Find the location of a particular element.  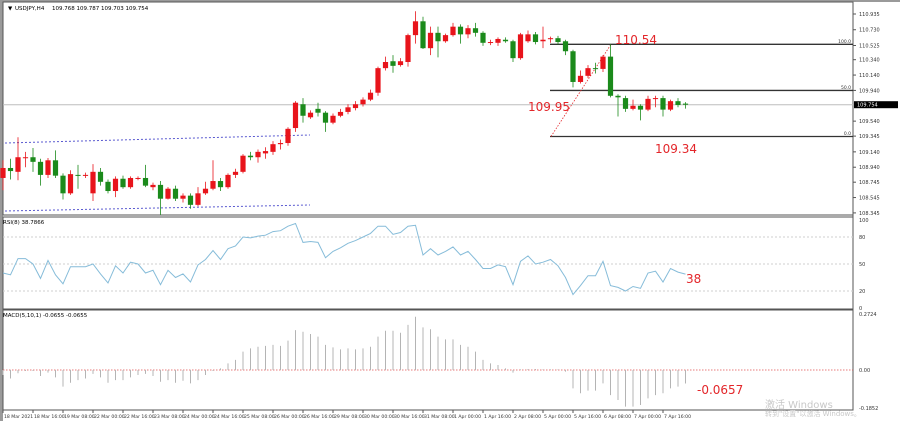

channel-upper-line is located at coordinates (157, 139).